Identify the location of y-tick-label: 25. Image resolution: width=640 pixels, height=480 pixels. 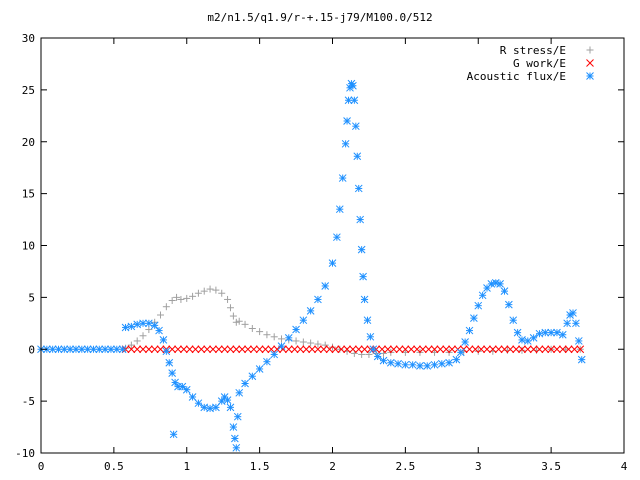
(28, 90).